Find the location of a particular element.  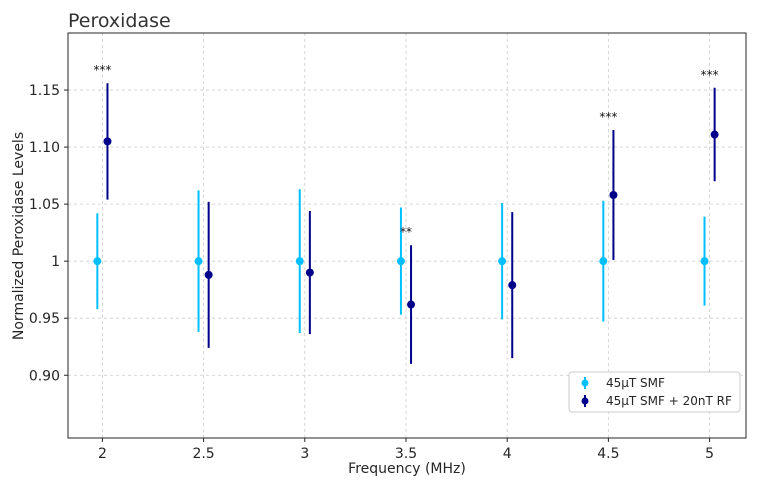

x-tick-label: 3.5 is located at coordinates (406, 454).